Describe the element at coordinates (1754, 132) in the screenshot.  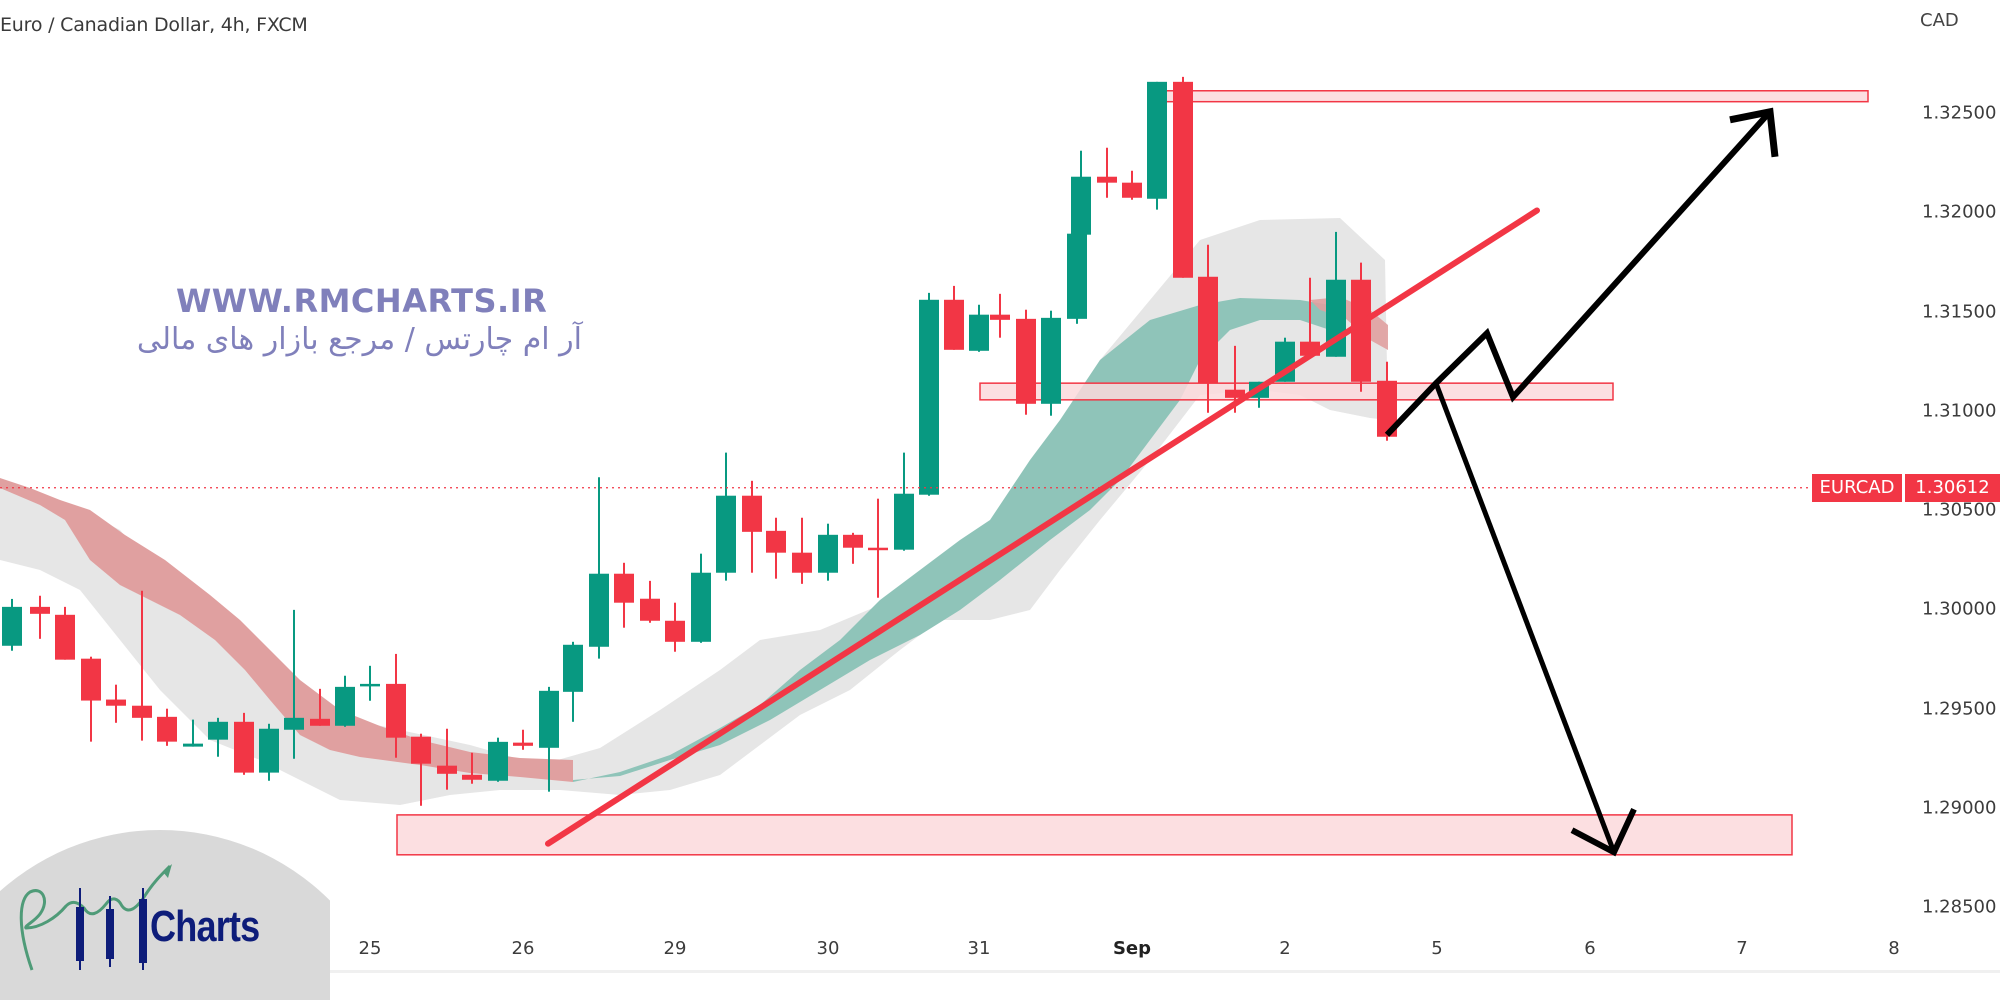
I see `arrow-up-head-icon` at that location.